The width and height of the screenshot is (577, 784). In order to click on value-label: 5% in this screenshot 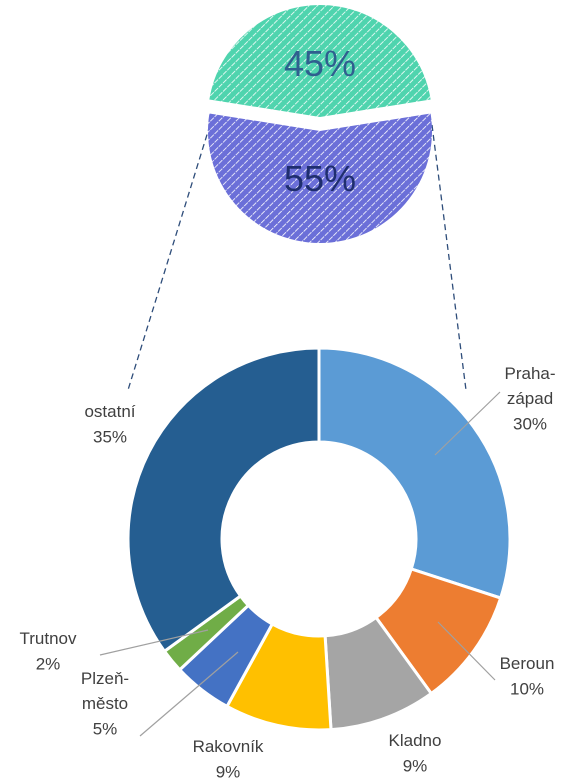, I will do `click(105, 728)`.